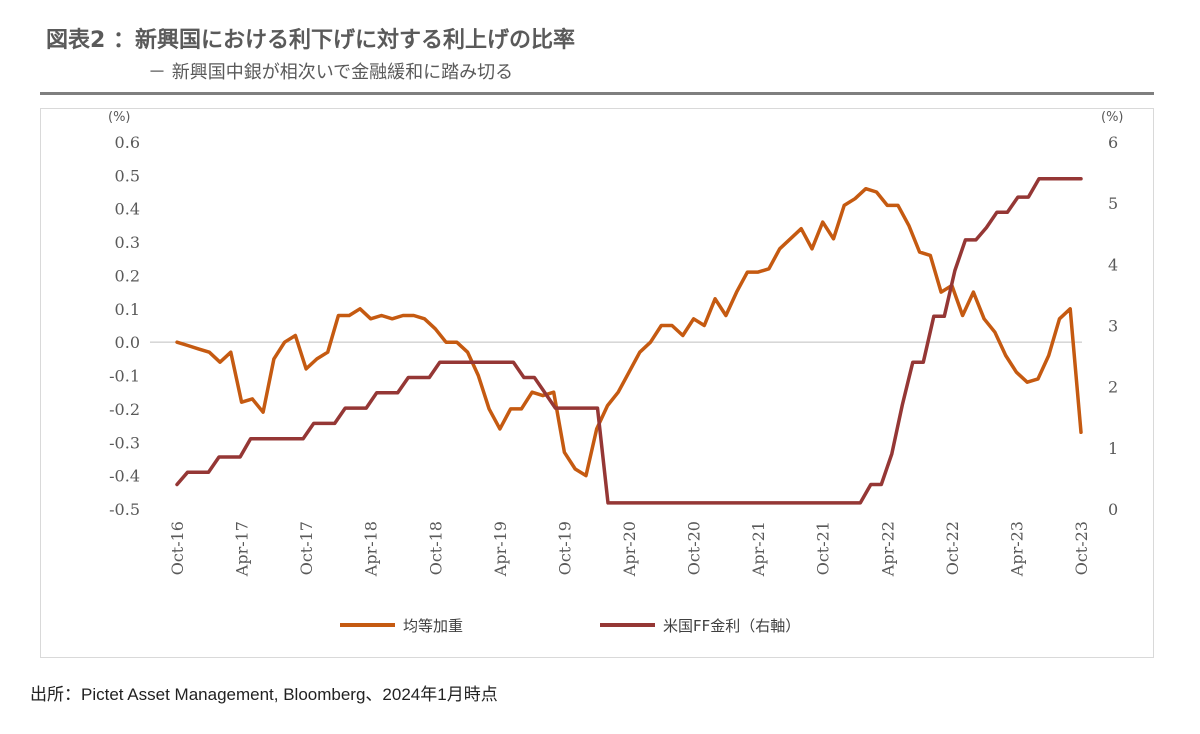 Image resolution: width=1200 pixels, height=734 pixels. Describe the element at coordinates (127, 209) in the screenshot. I see `left-axis-tick-label: 0.4` at that location.